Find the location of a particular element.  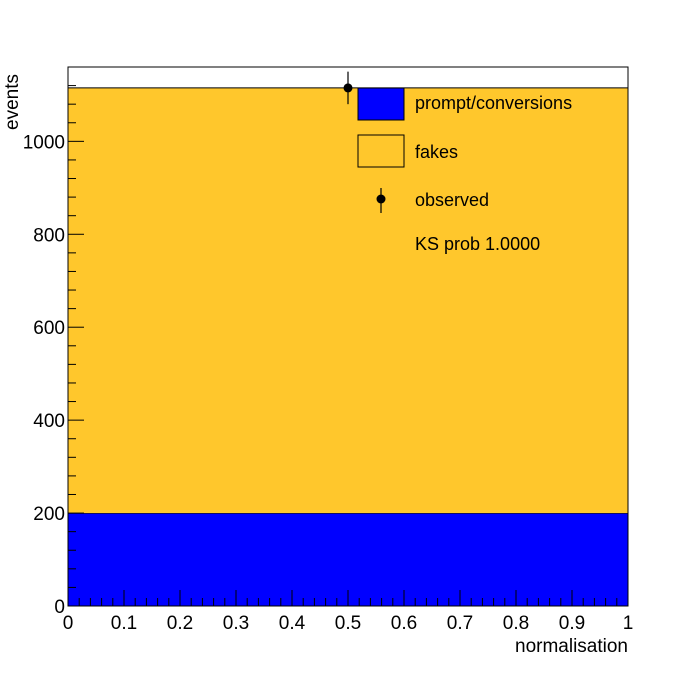

y-tick-label: 400 is located at coordinates (49, 421).